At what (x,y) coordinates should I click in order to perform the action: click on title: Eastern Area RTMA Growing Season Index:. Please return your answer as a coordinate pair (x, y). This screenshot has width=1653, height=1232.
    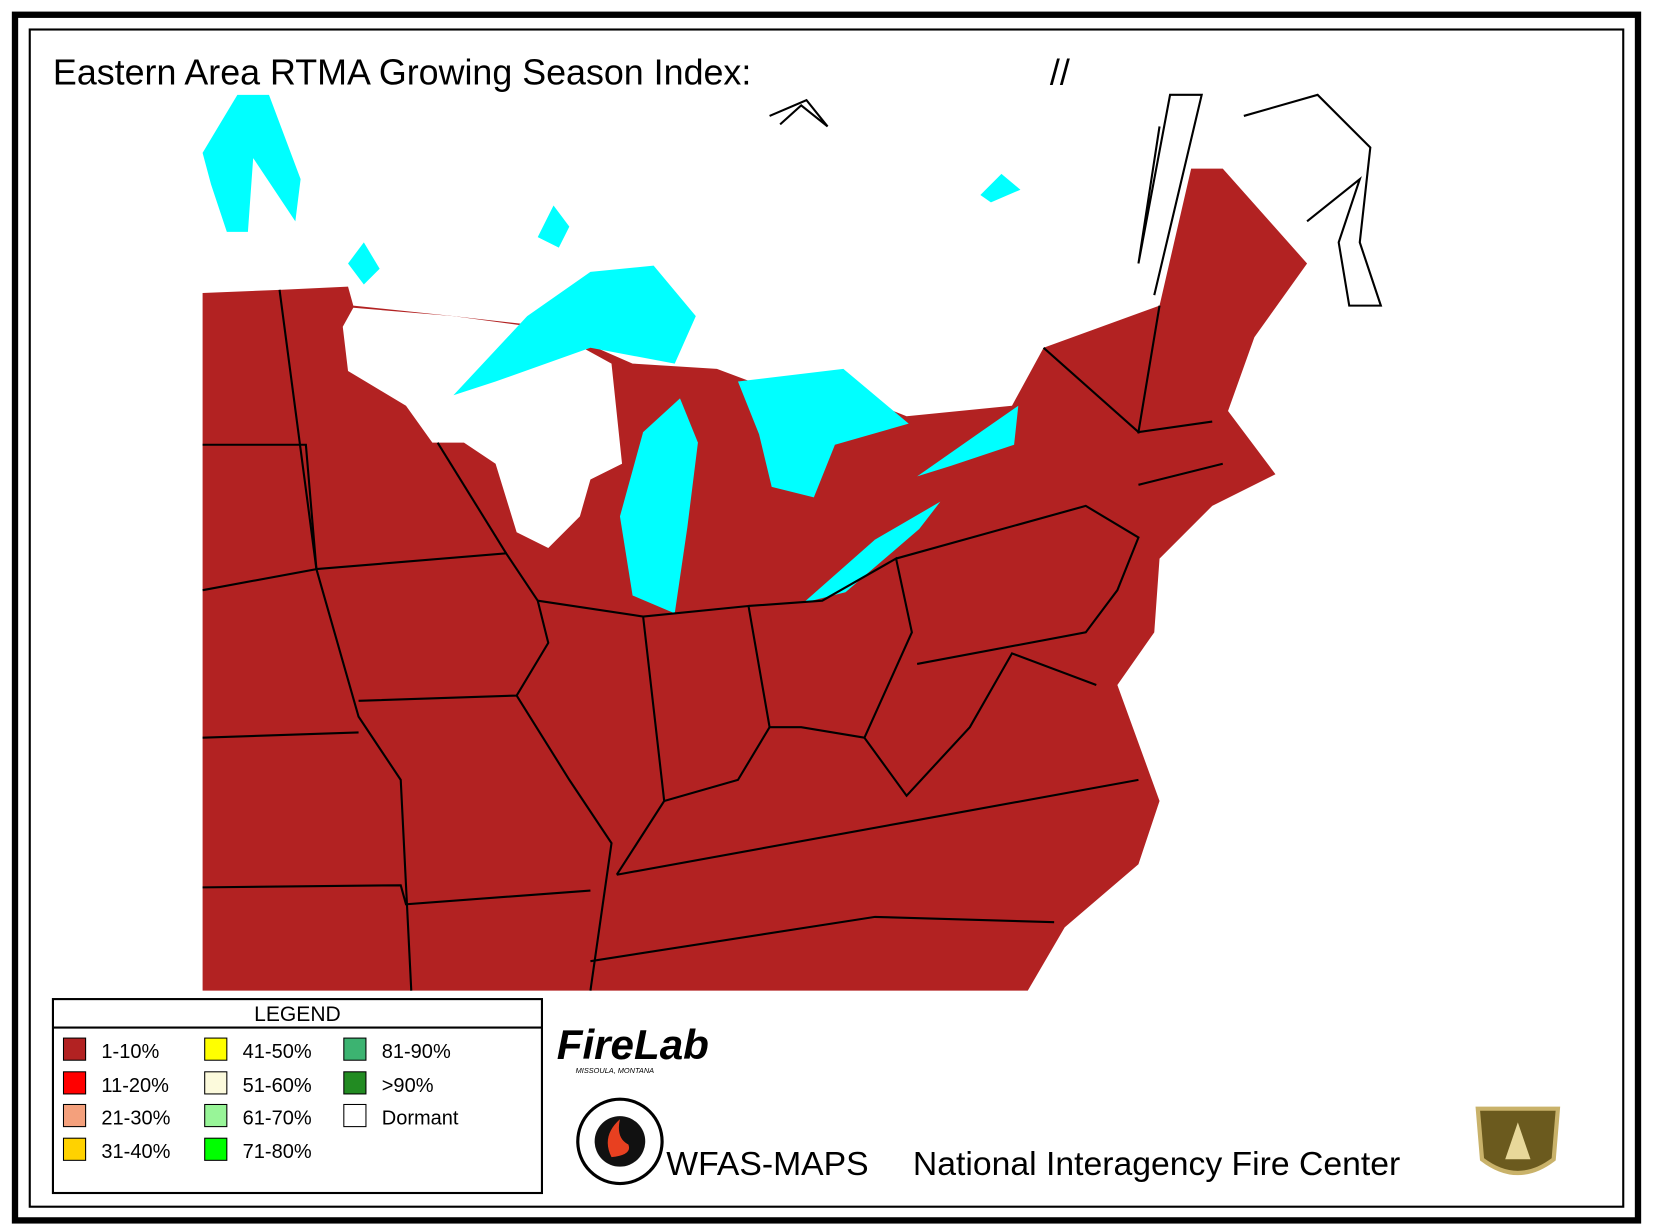
    Looking at the image, I should click on (402, 72).